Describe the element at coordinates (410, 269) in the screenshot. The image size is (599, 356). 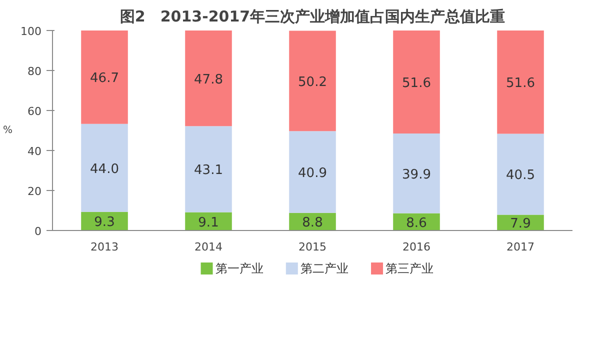
I see `legend-label: 第三产业` at that location.